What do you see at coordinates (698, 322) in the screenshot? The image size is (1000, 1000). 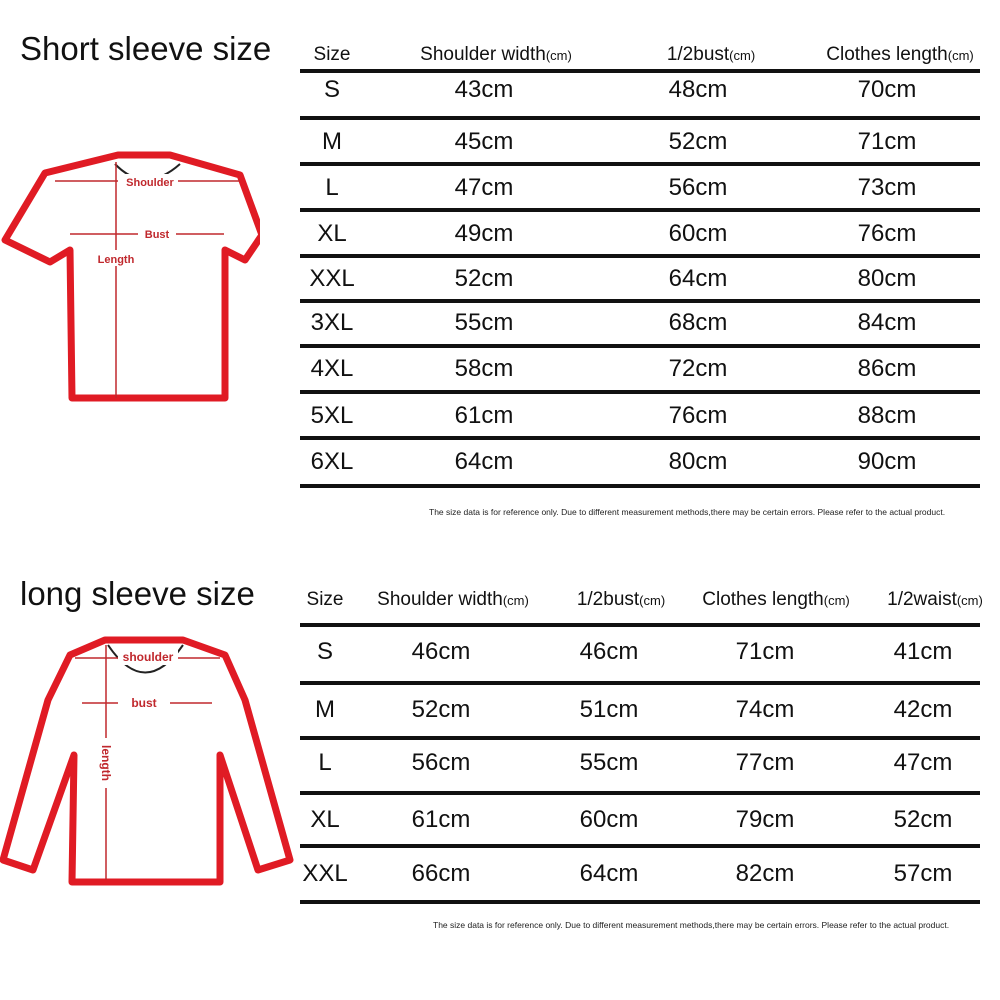 I see `table-cell: 68cm` at bounding box center [698, 322].